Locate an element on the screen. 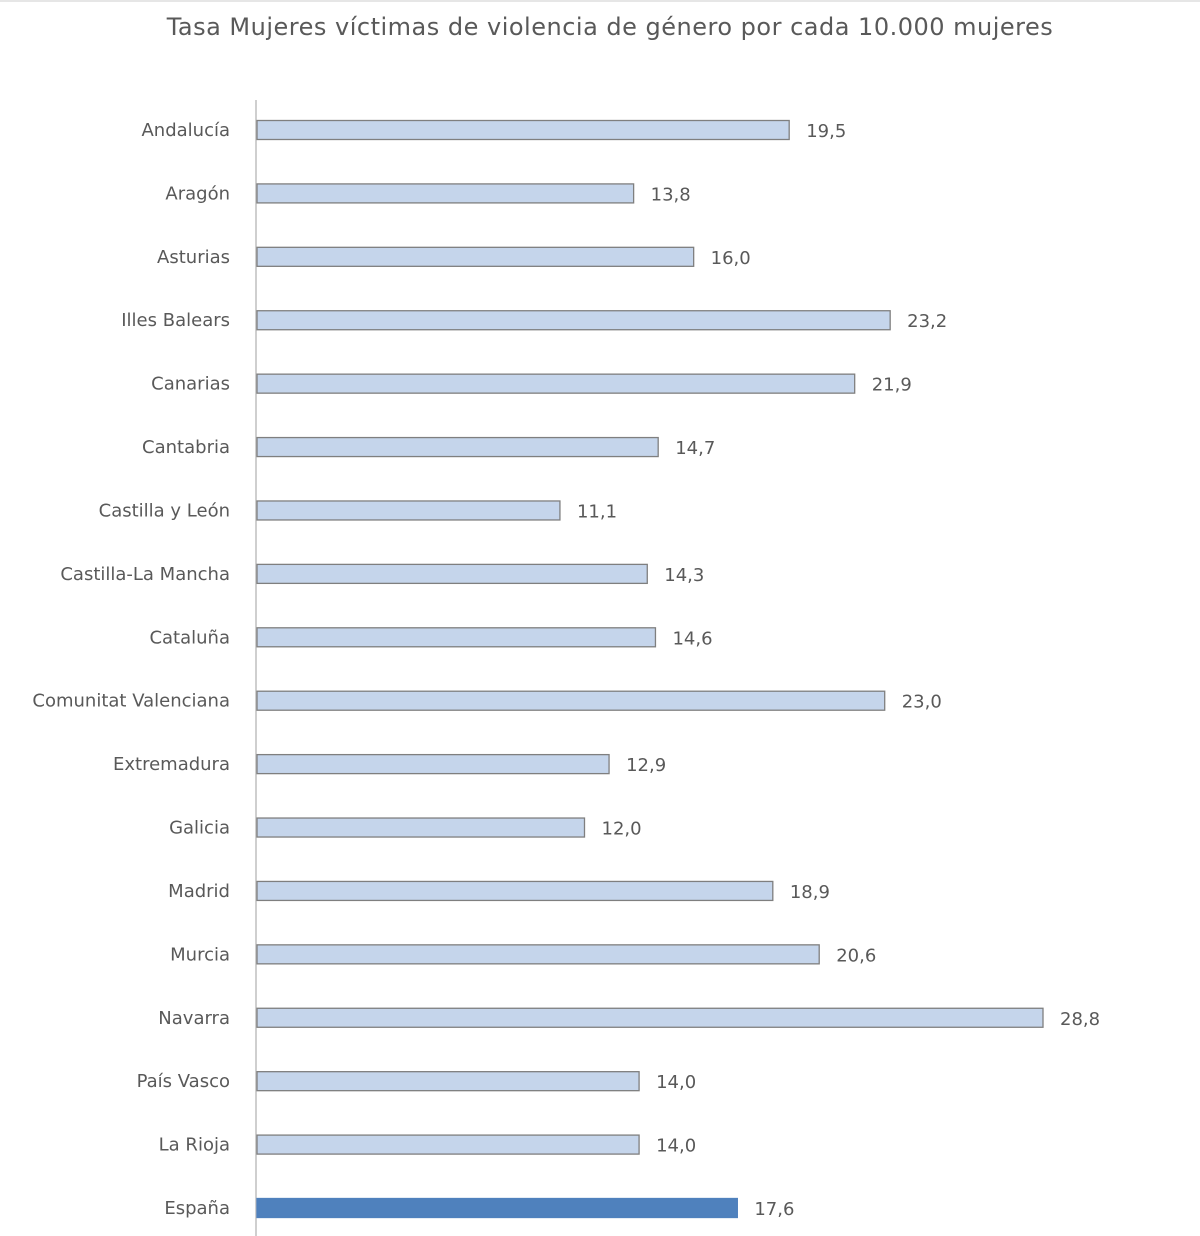 This screenshot has height=1236, width=1200. value-label: 11,1 is located at coordinates (597, 511).